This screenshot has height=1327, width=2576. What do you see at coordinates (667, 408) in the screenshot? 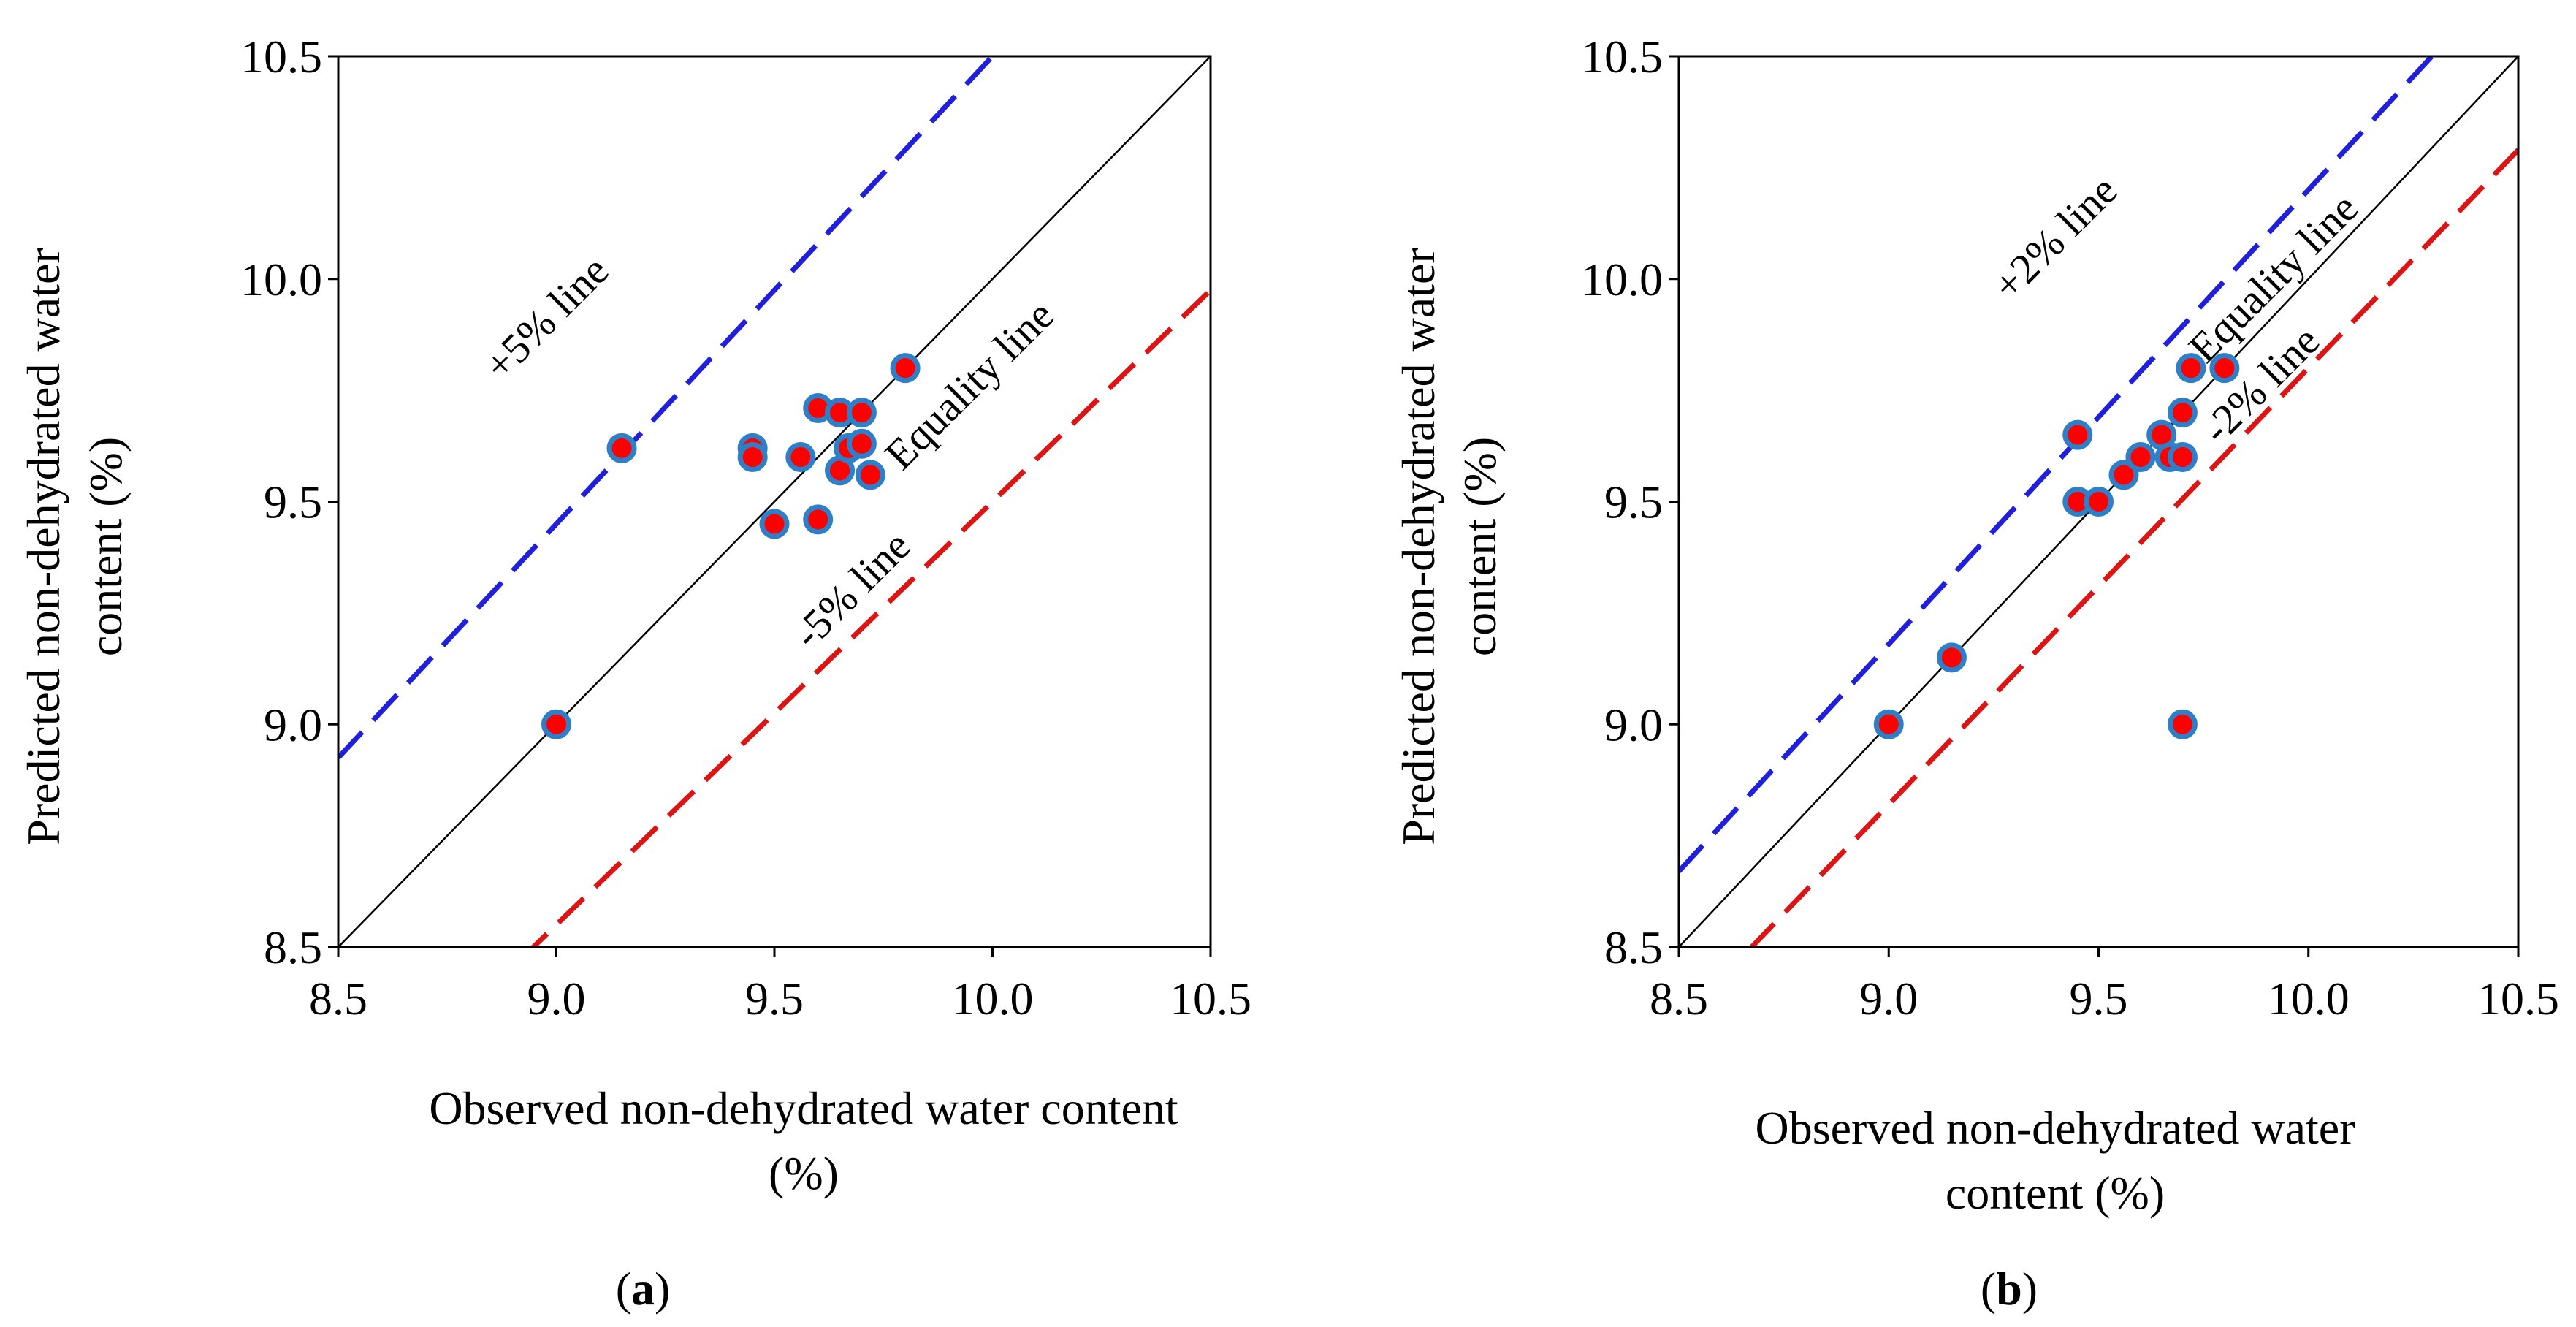
I see `reference-line-plusminus-5pct-line` at bounding box center [667, 408].